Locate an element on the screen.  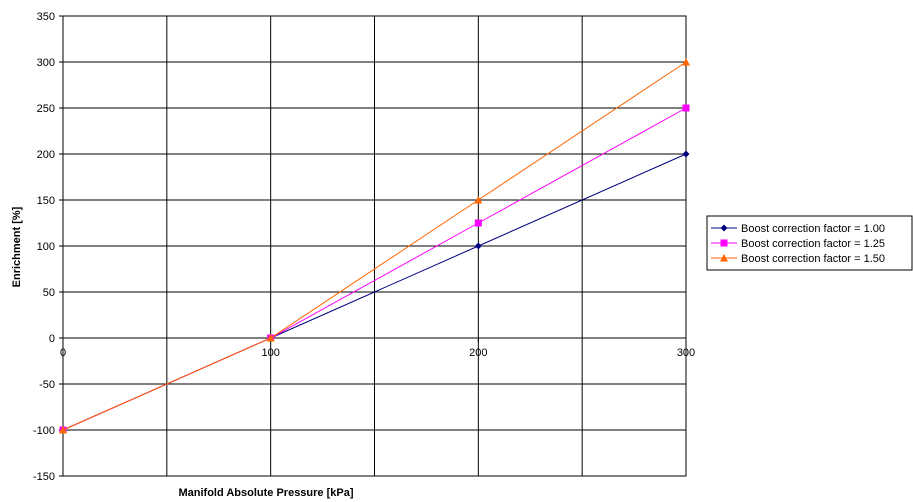
y-tick-label: 150 is located at coordinates (46, 201).